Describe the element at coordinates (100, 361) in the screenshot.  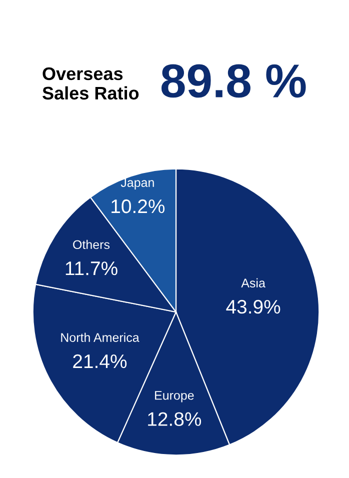
I see `data-label: 21.4%` at that location.